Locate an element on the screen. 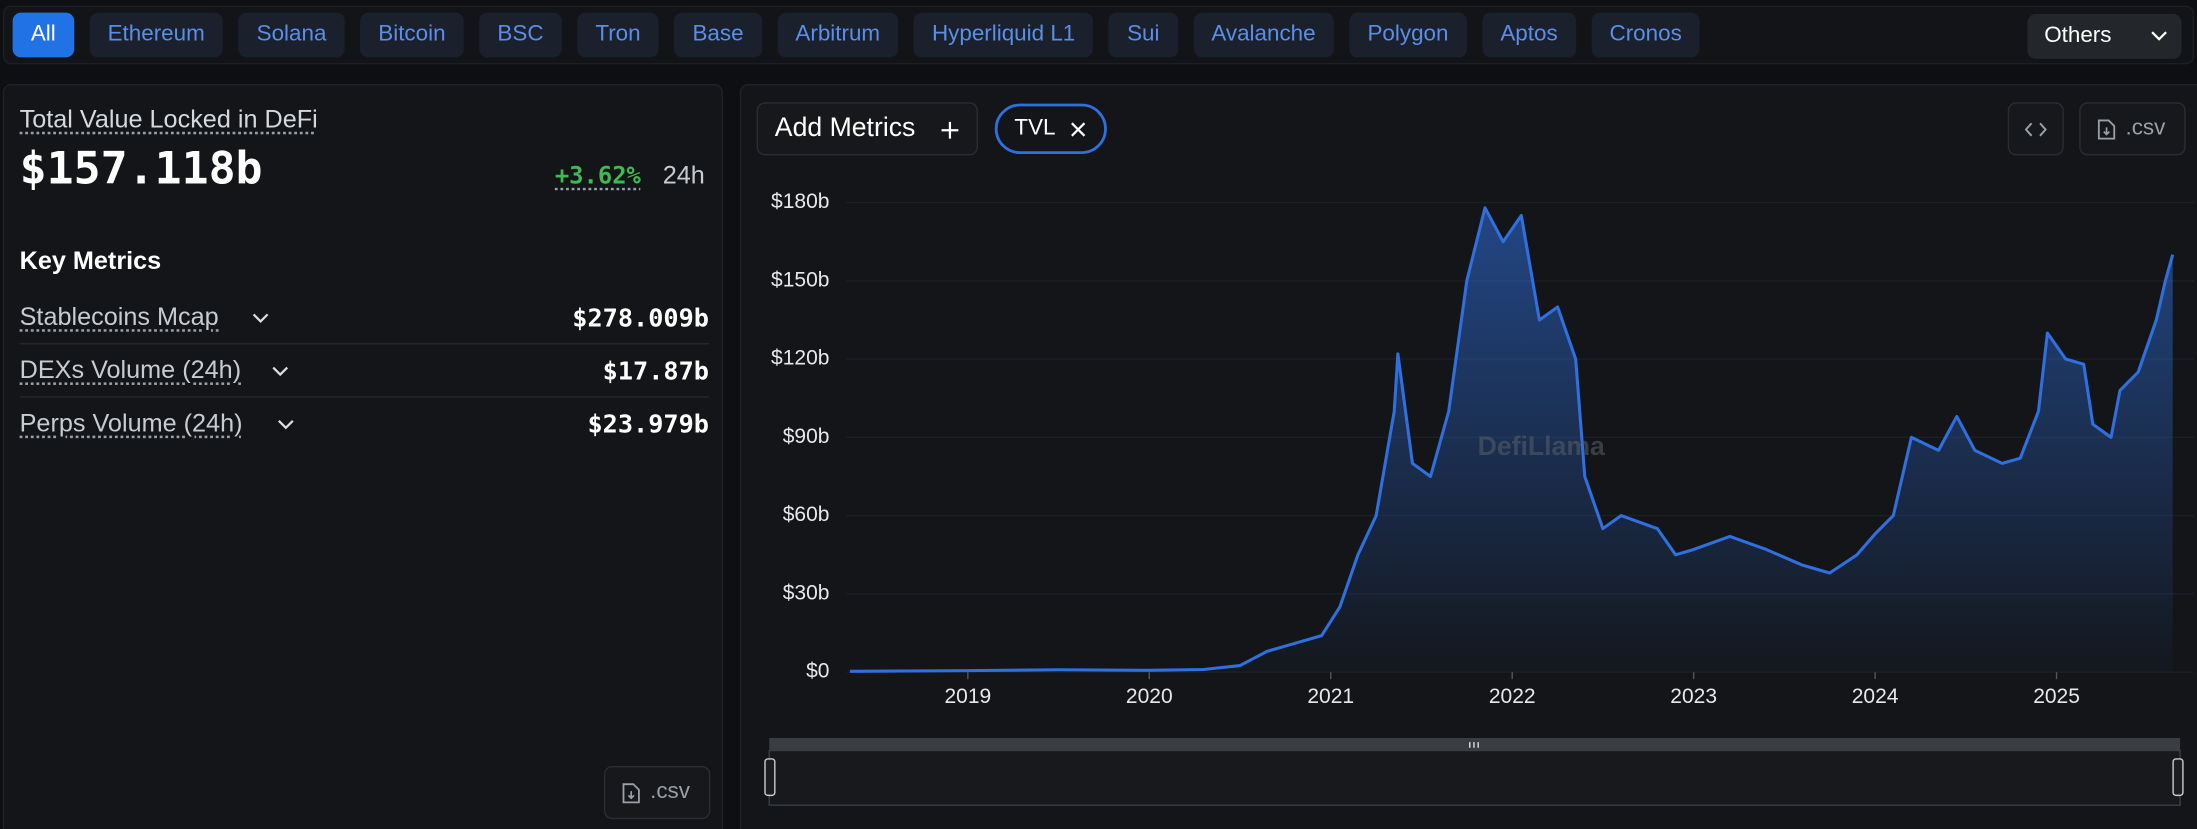 This screenshot has height=829, width=2197. metric-value: $278.009b is located at coordinates (640, 318).